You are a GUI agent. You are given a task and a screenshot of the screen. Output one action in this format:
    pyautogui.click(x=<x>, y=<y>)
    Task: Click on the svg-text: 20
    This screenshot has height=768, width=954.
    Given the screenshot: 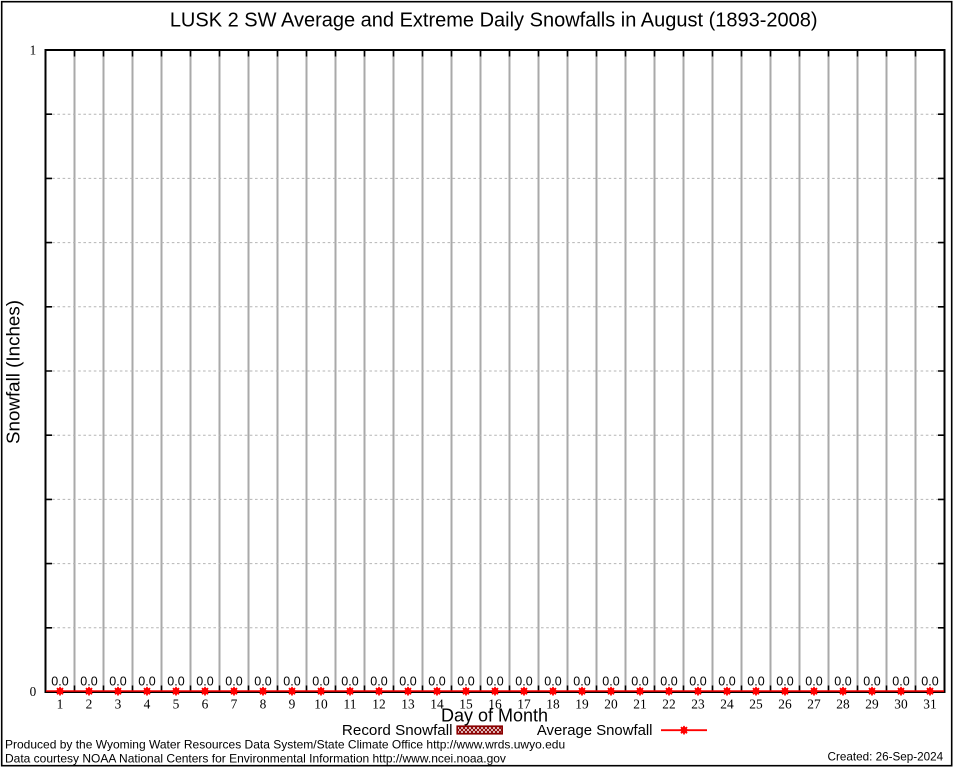 What is the action you would take?
    pyautogui.click(x=611, y=703)
    